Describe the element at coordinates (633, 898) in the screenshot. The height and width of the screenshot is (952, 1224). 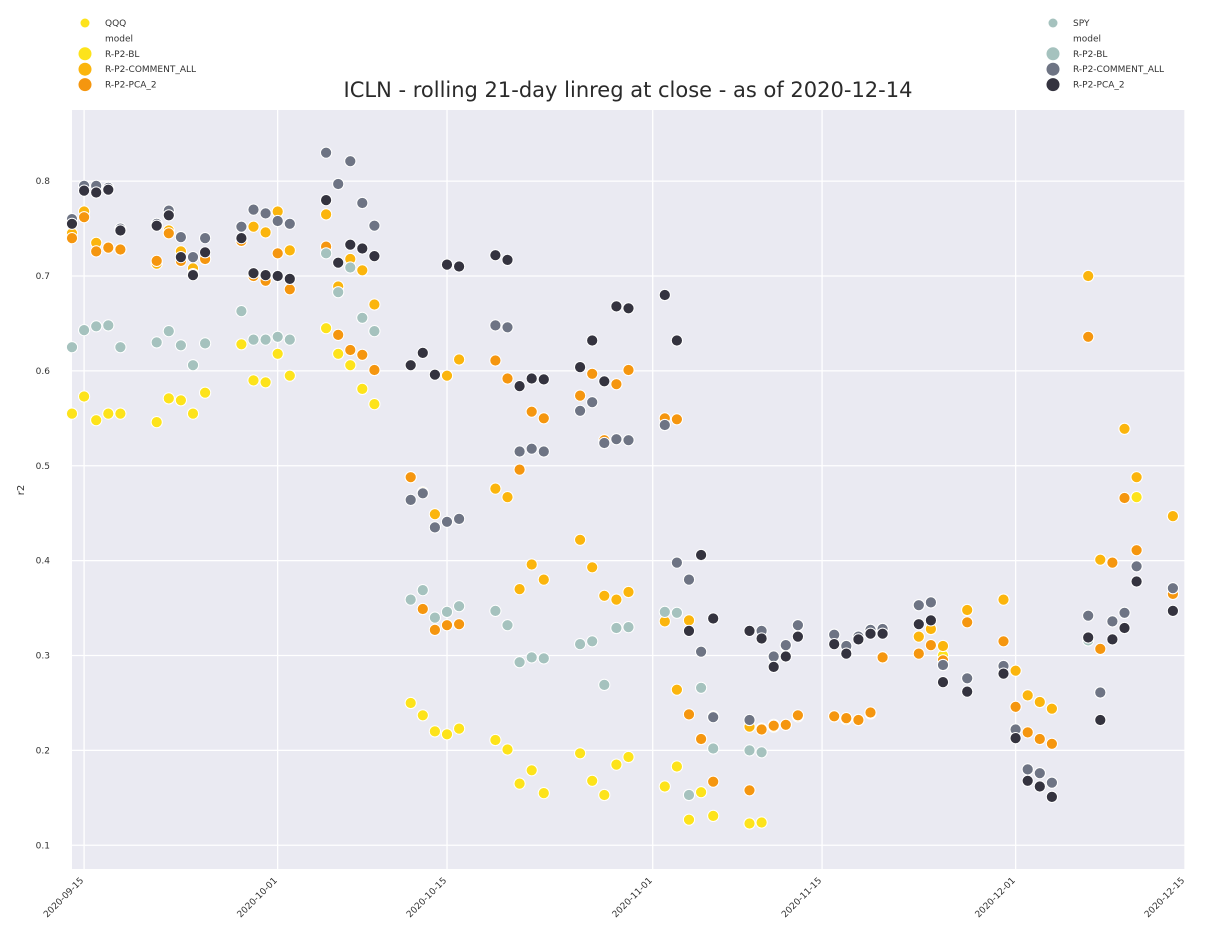
I see `x-tick-label: 2020-11-01` at that location.